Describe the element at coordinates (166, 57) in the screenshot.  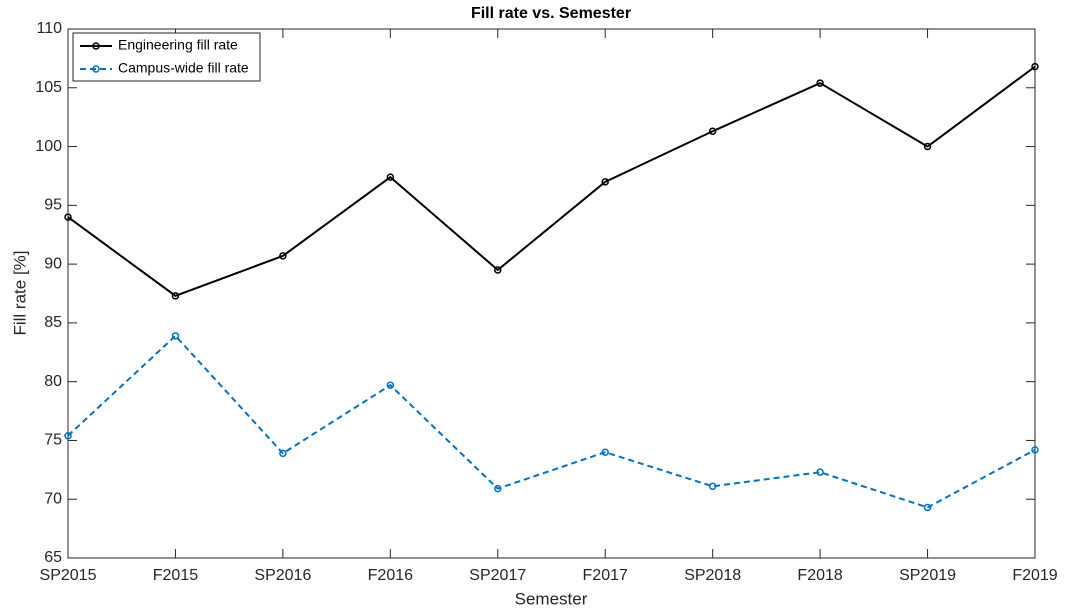
I see `legend-box` at that location.